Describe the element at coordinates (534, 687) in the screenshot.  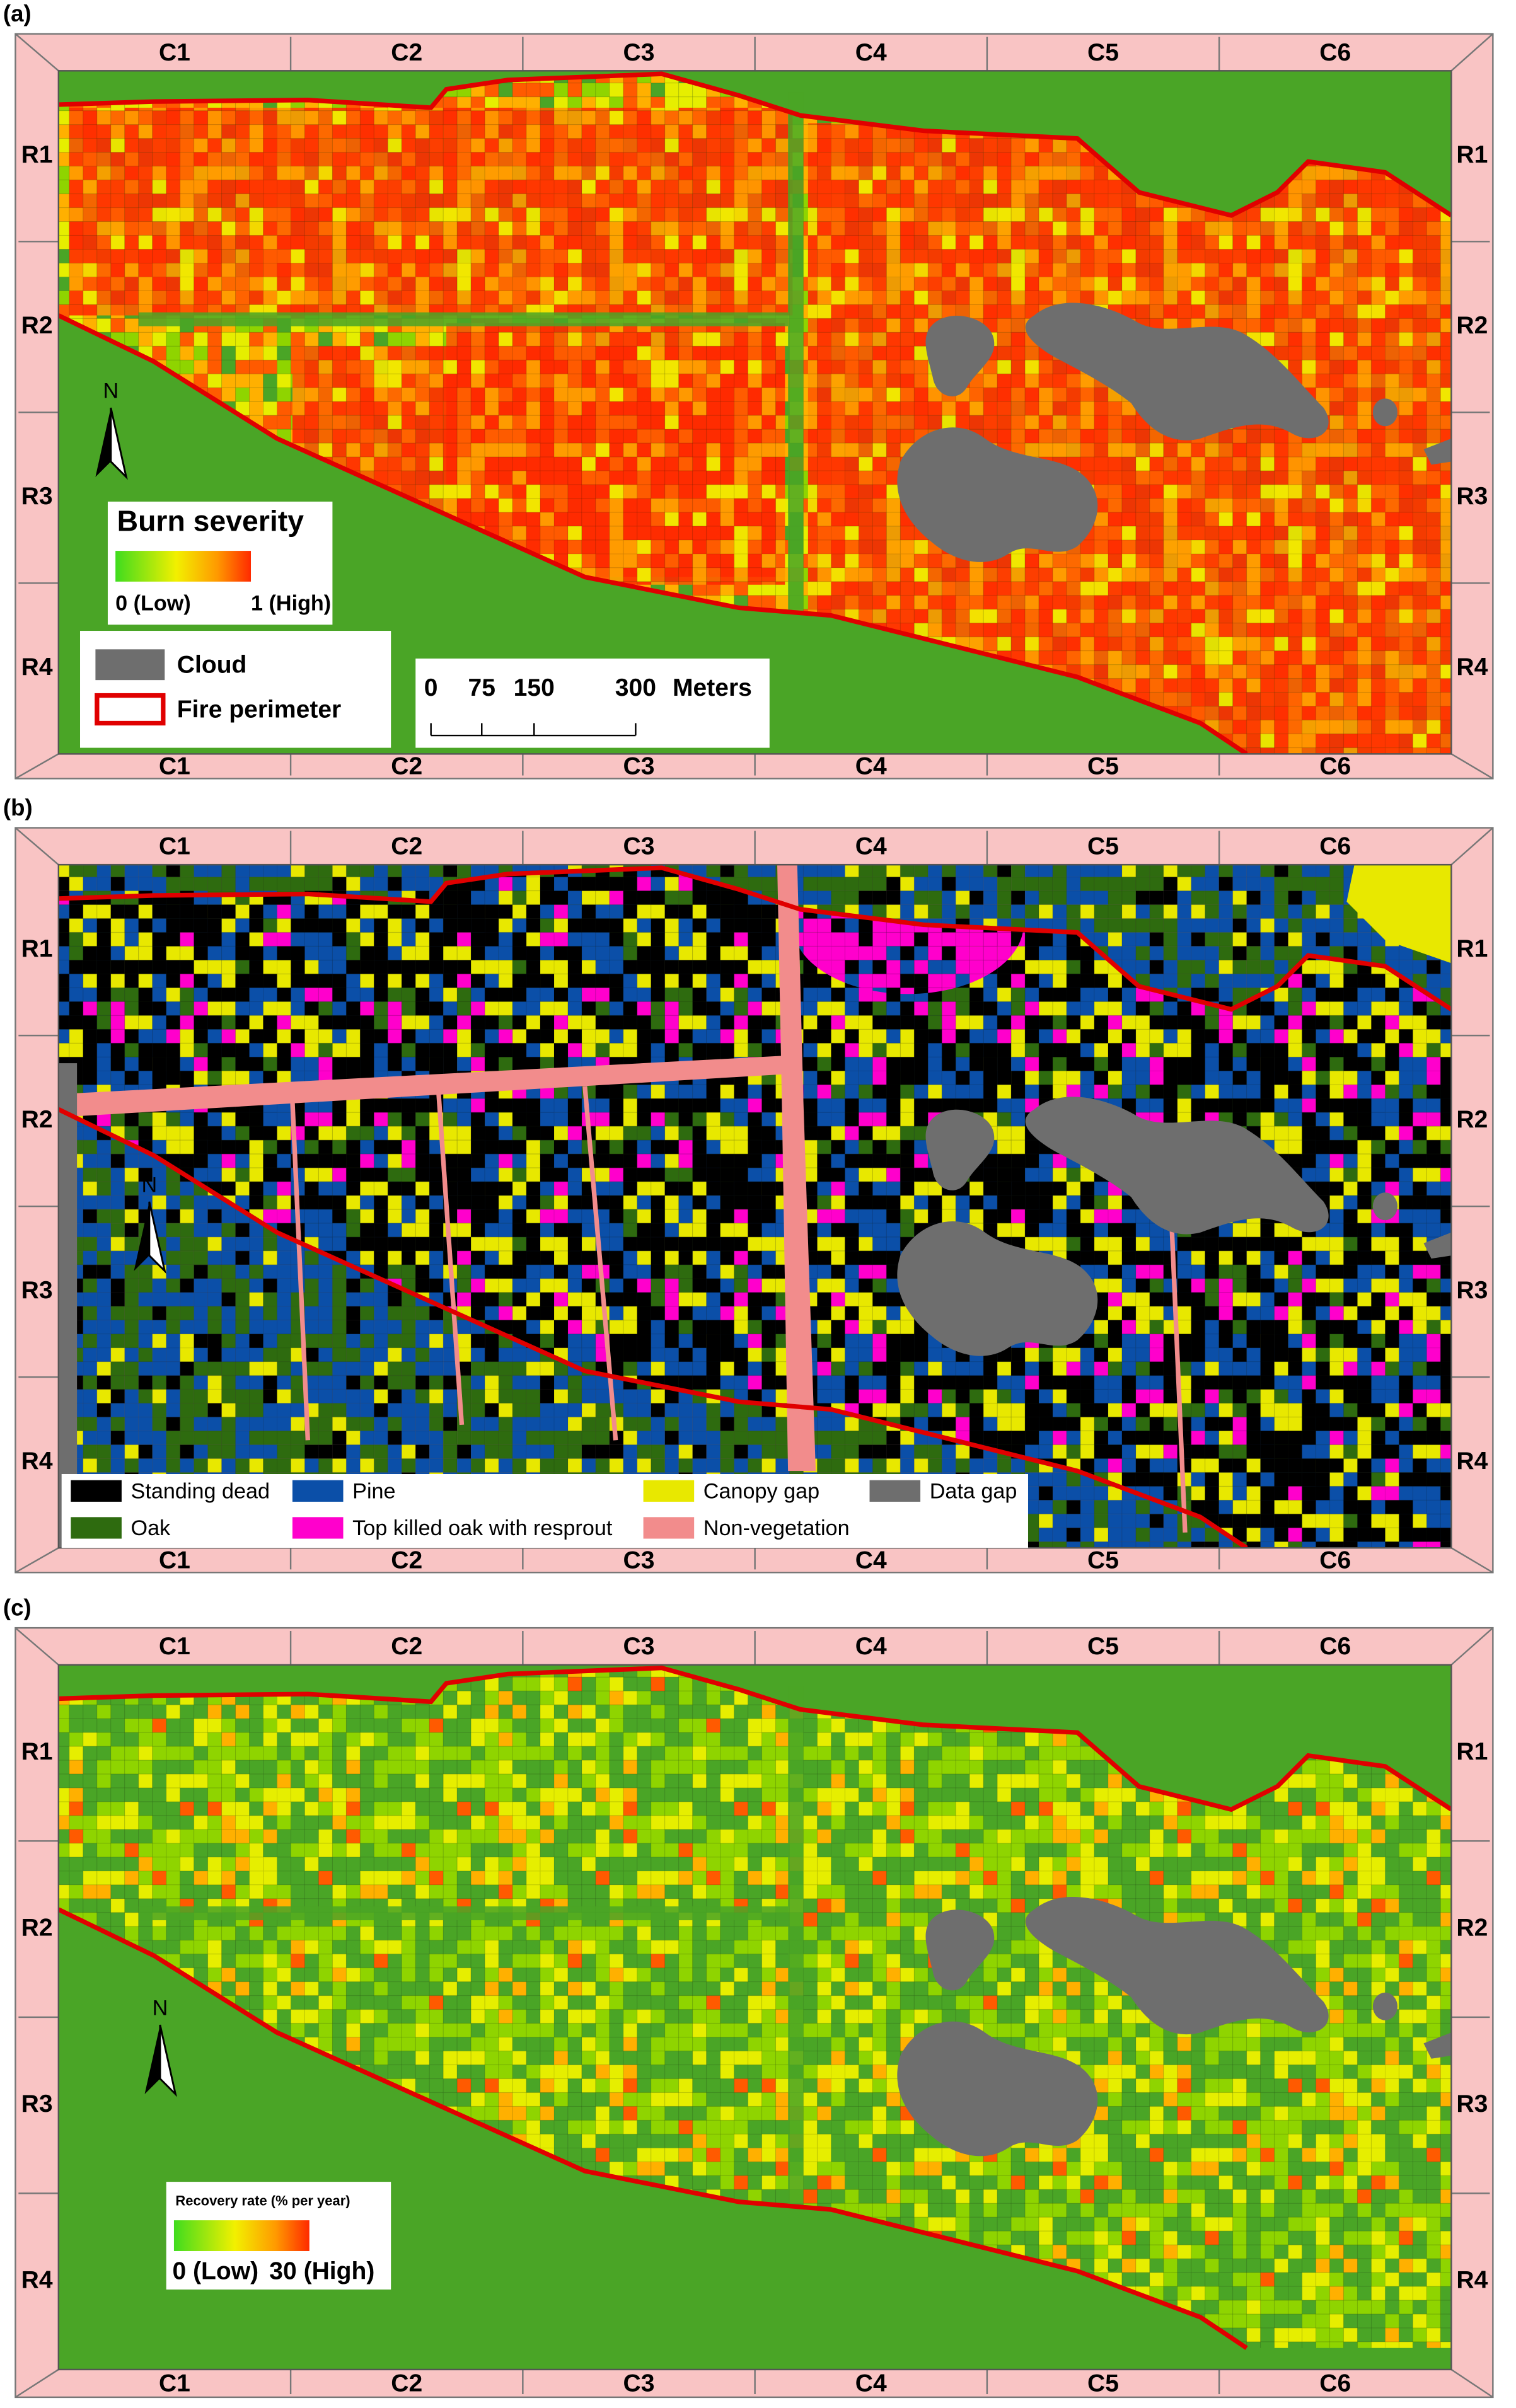
I see `scale-label: 150` at that location.